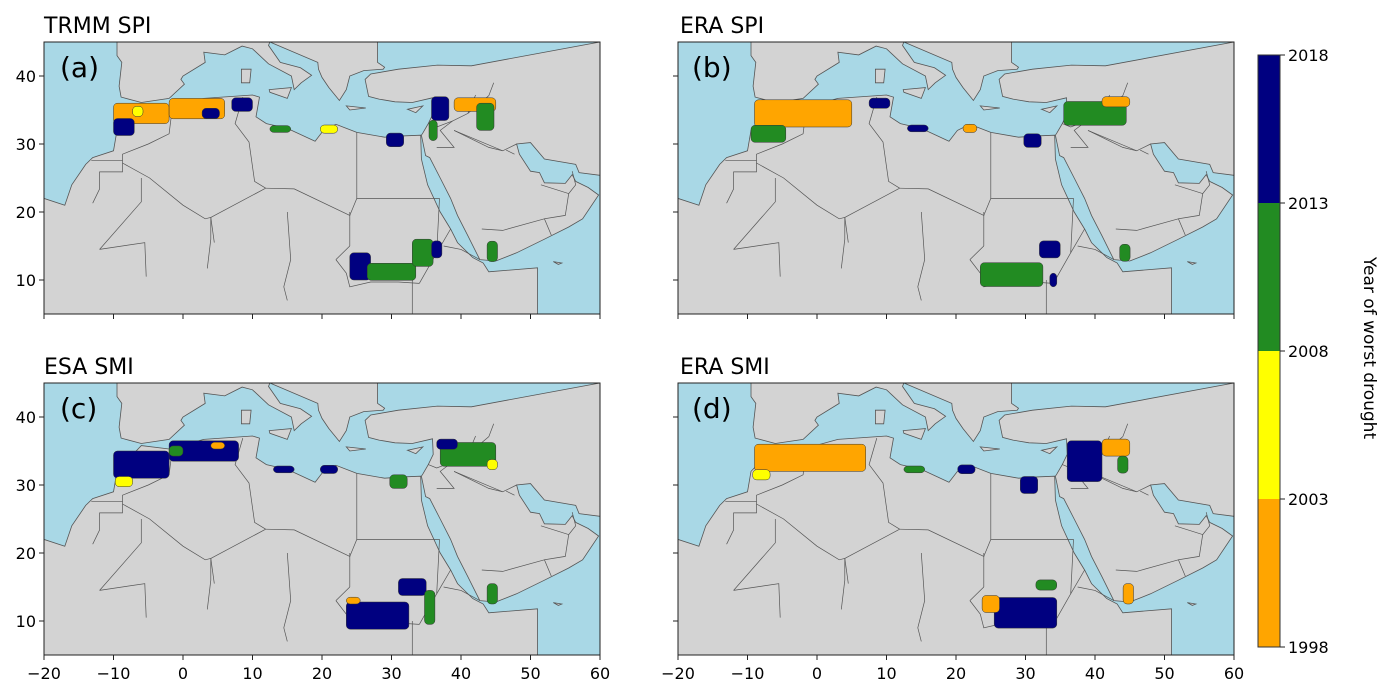  What do you see at coordinates (1234, 673) in the screenshot?
I see `x-tick-label: 60` at bounding box center [1234, 673].